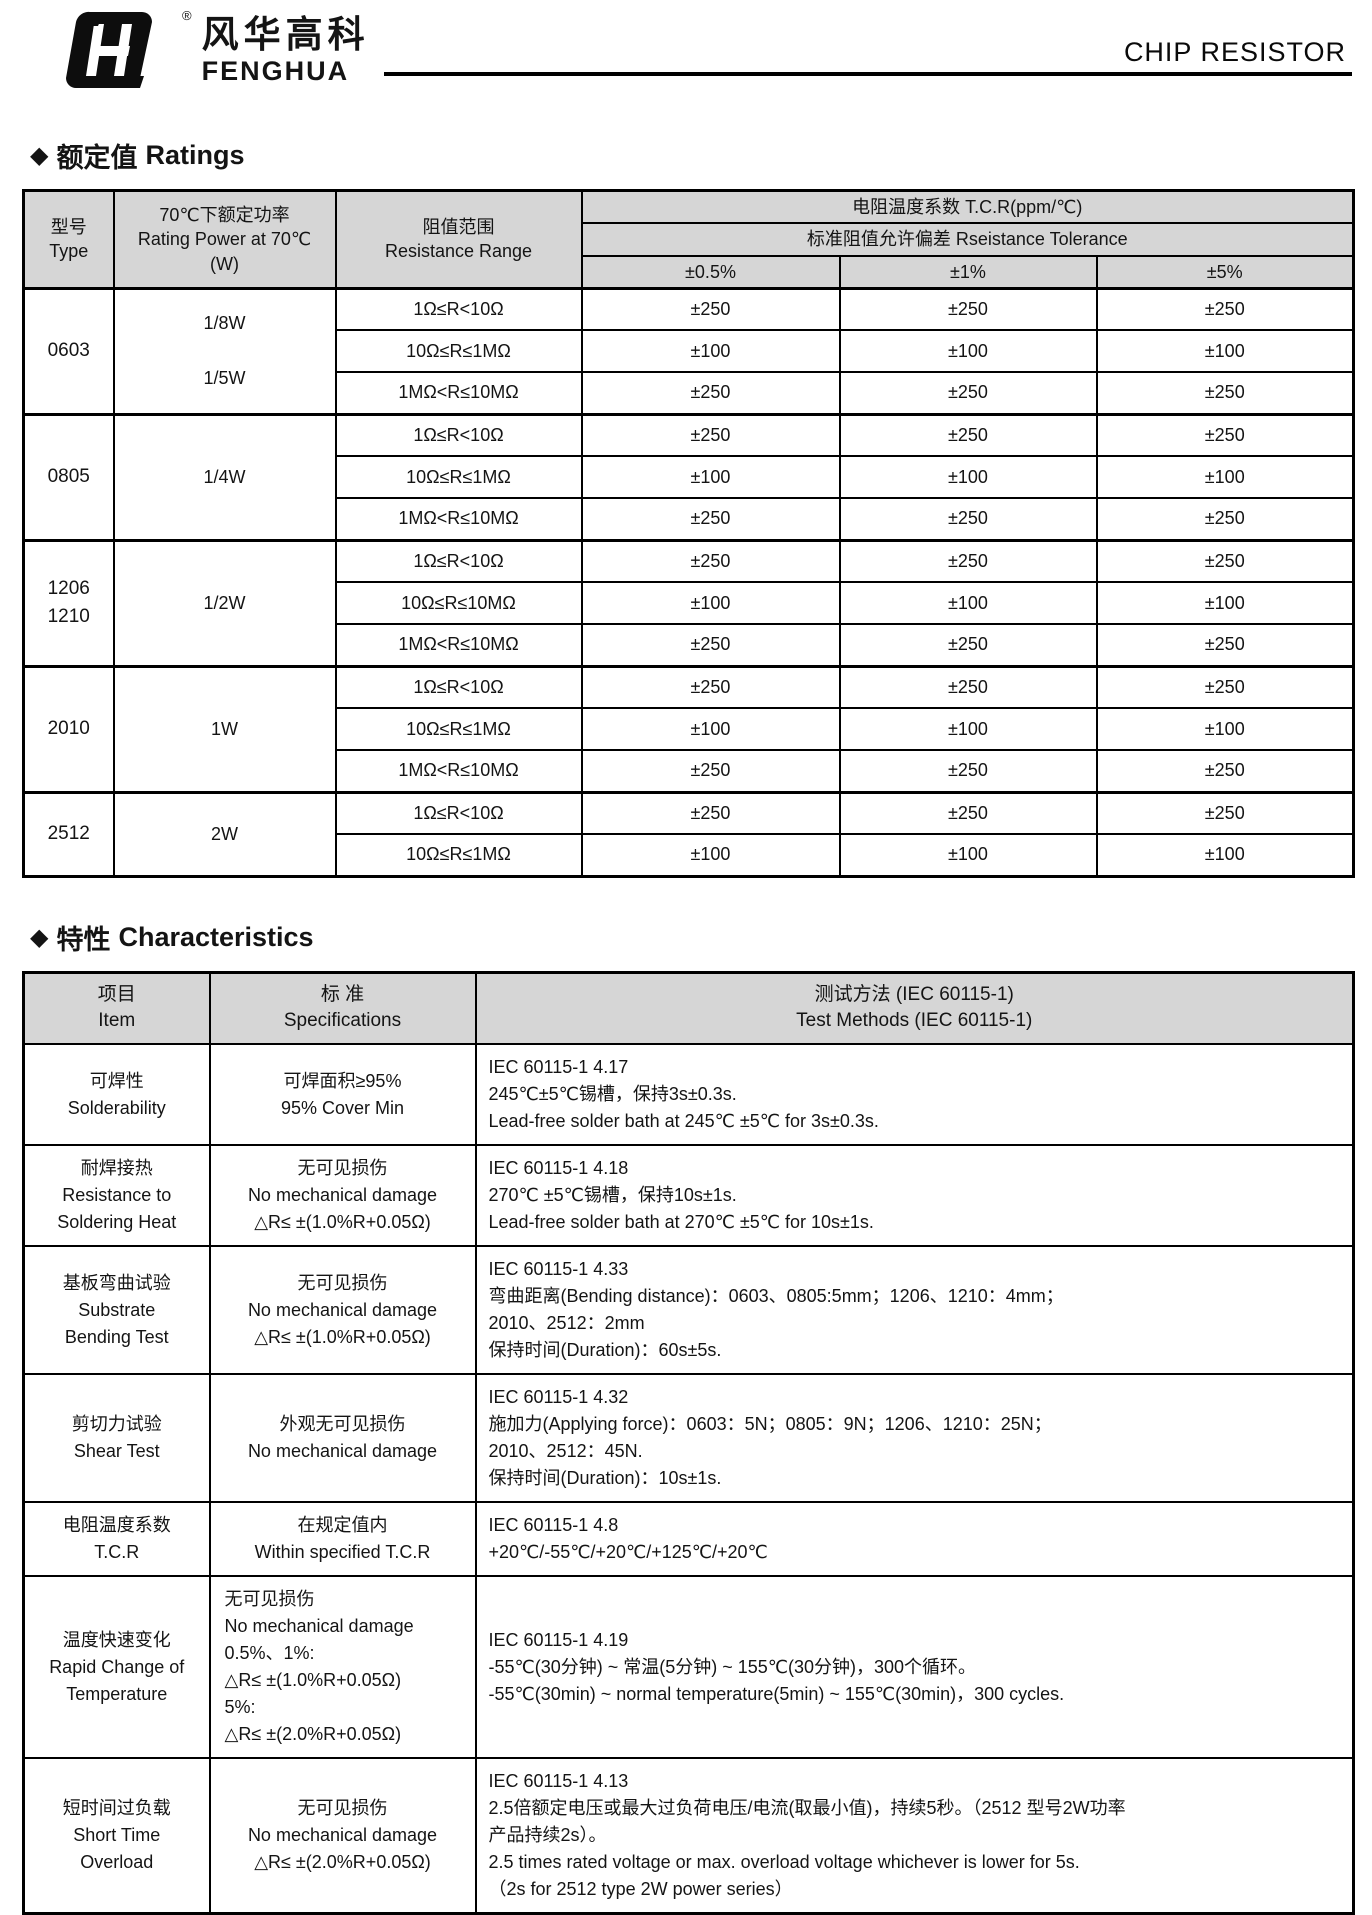 The image size is (1372, 1915). What do you see at coordinates (117, 1693) in the screenshot?
I see `text-line: Temperature` at bounding box center [117, 1693].